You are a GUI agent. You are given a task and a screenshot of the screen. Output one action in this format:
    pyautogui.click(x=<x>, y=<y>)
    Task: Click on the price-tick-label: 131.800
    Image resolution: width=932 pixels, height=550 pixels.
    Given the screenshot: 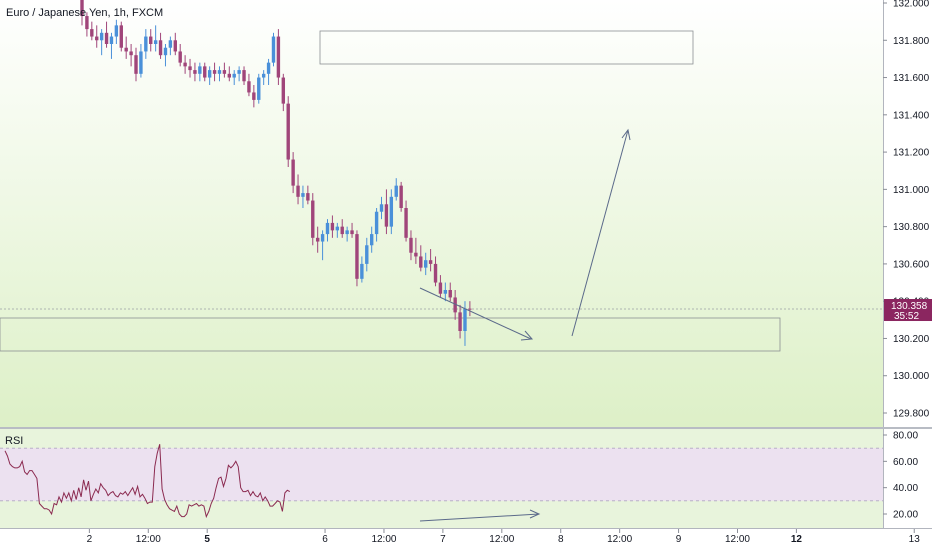 What is the action you would take?
    pyautogui.click(x=911, y=41)
    